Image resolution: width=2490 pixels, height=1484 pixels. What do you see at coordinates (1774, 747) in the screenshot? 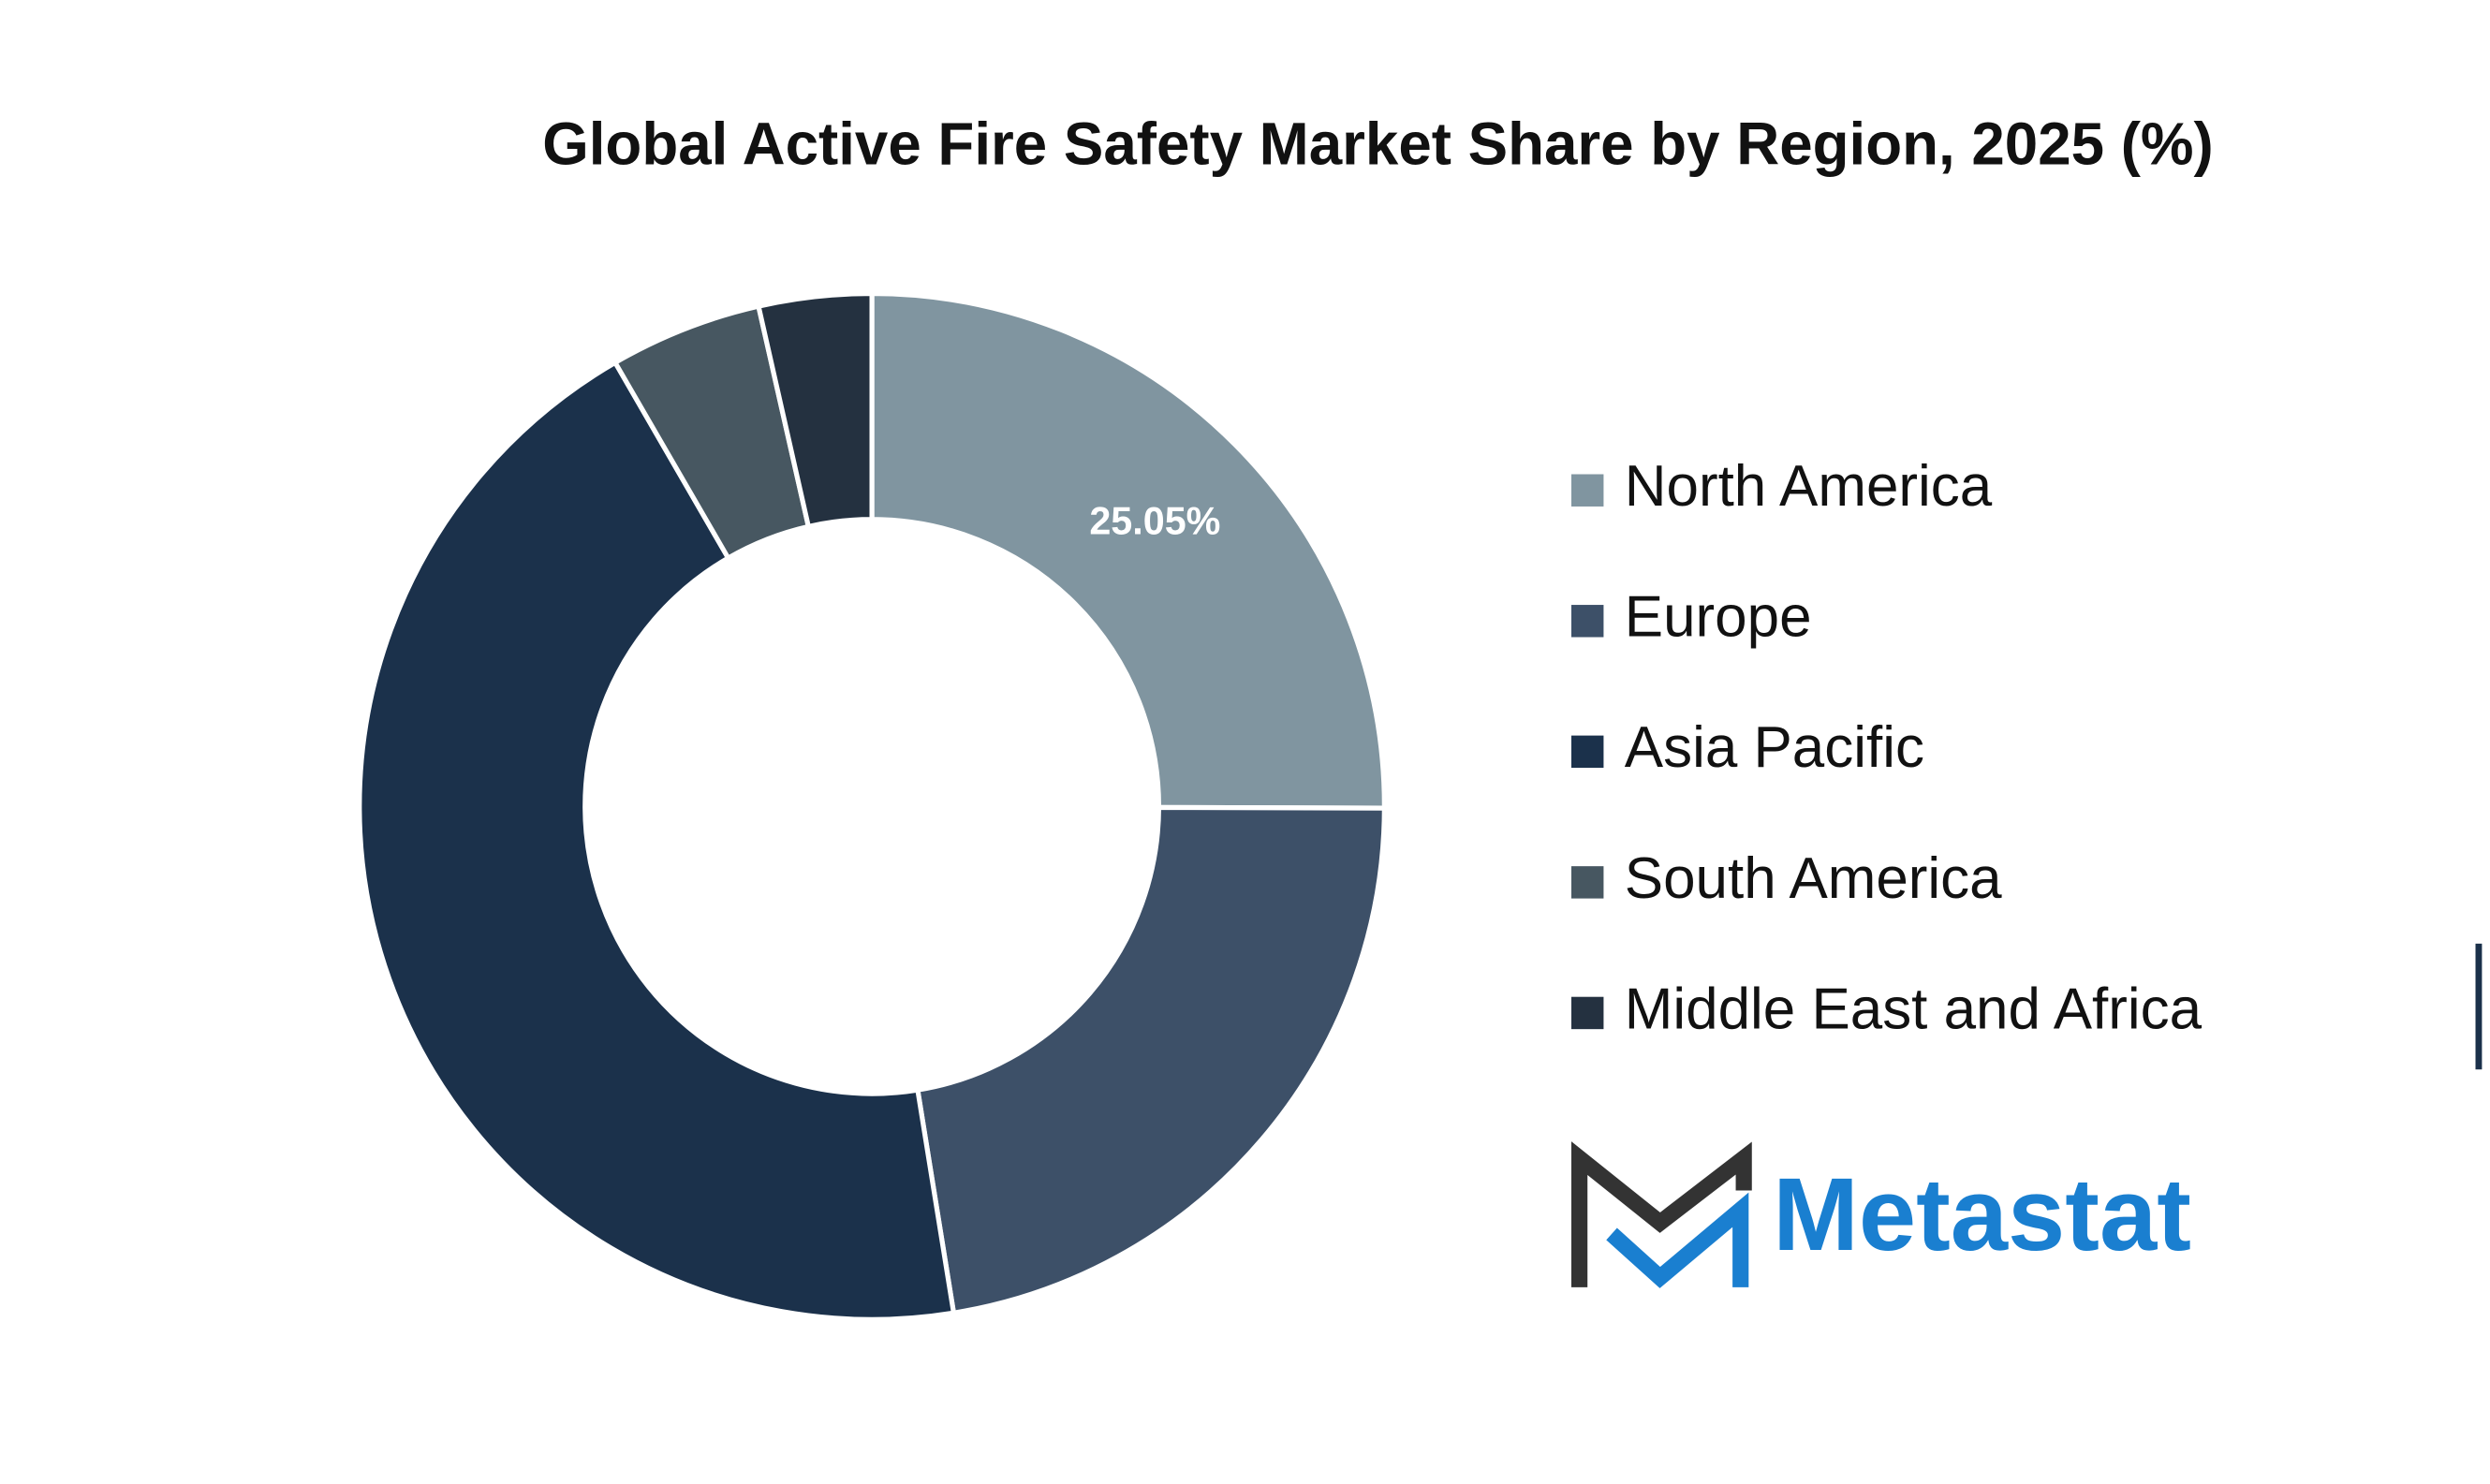
I see `legend-label: Asia Pacific` at bounding box center [1774, 747].